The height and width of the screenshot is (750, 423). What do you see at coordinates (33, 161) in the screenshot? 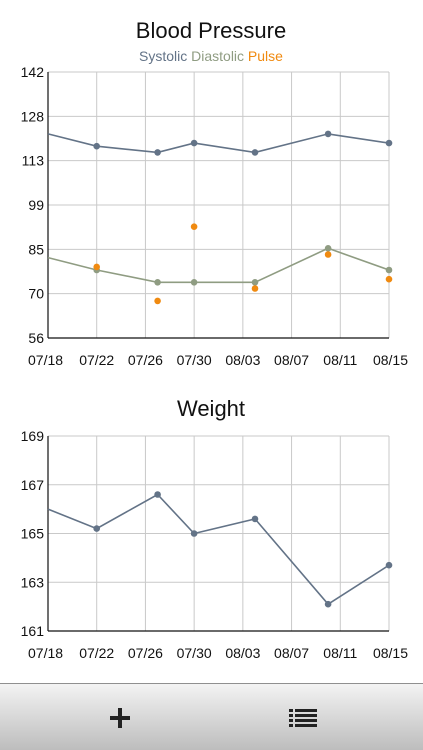
I see `bp-y-tick-label: 113` at bounding box center [33, 161].